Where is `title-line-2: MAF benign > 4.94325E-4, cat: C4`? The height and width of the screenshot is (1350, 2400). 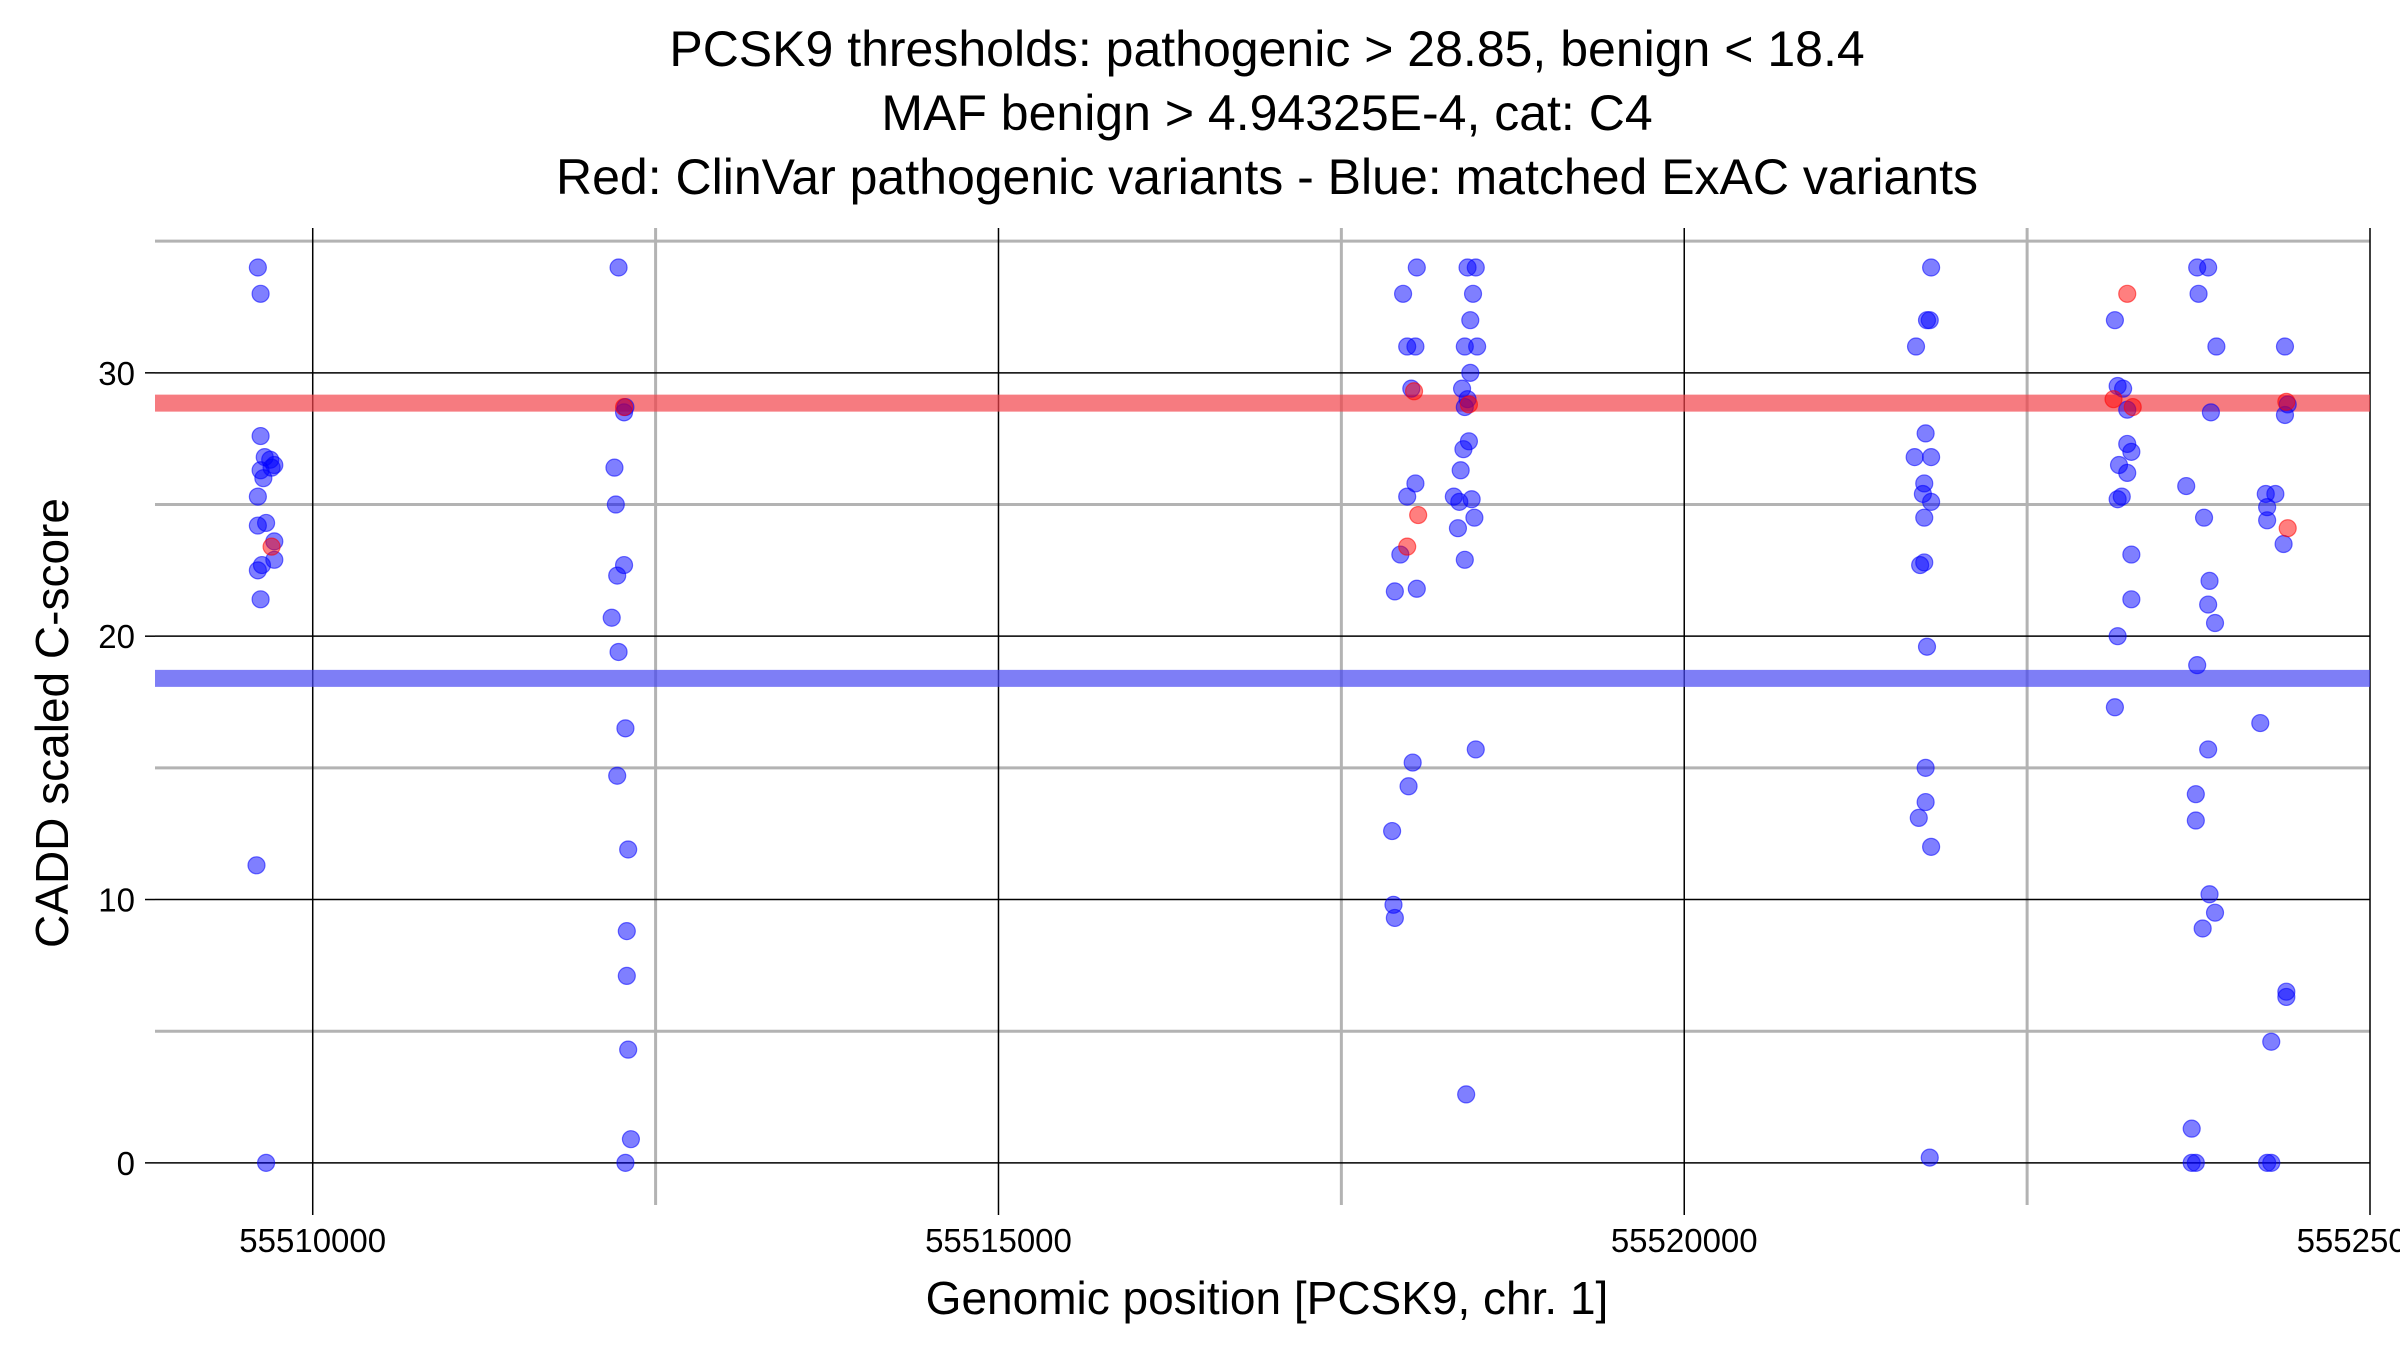 title-line-2: MAF benign > 4.94325E-4, cat: C4 is located at coordinates (1266, 113).